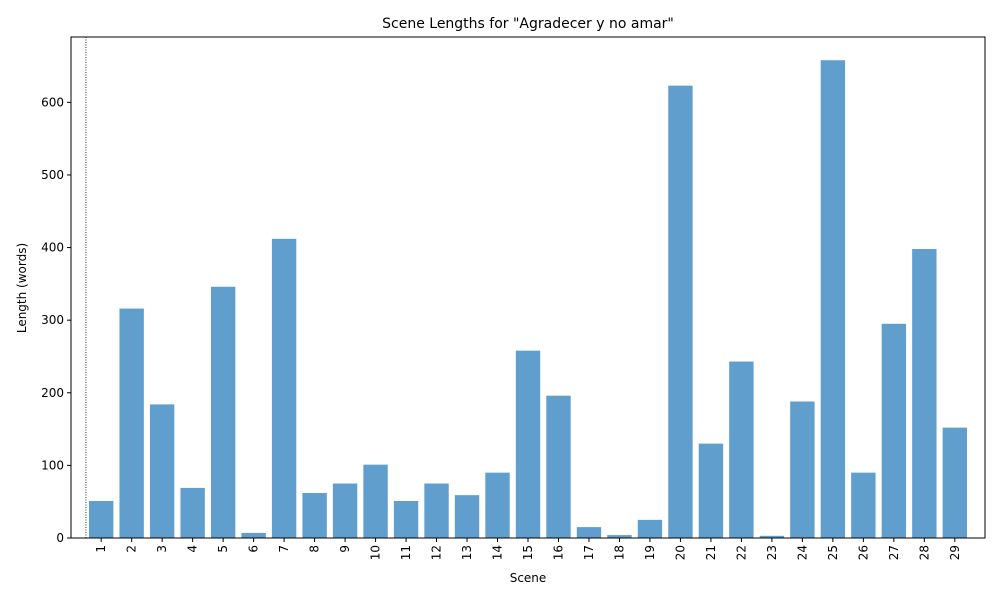 This screenshot has width=1000, height=600. I want to click on y-tick-label: 400, so click(52, 248).